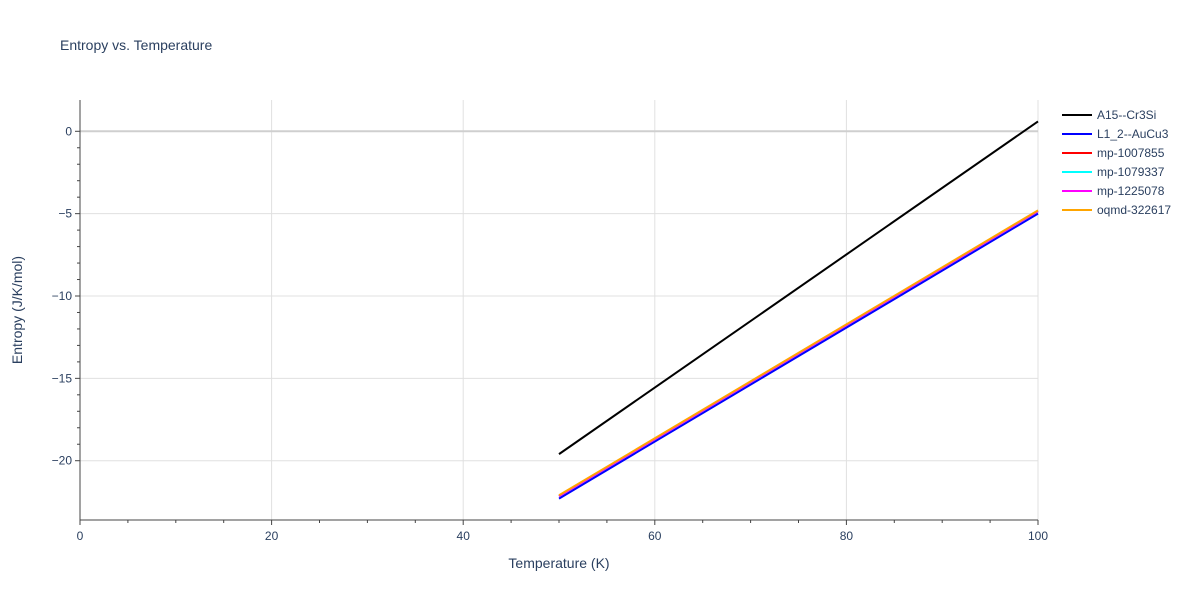 The width and height of the screenshot is (1200, 600). What do you see at coordinates (563, 536) in the screenshot?
I see `x-axis-ticks: 0 20 40 60 80 100` at bounding box center [563, 536].